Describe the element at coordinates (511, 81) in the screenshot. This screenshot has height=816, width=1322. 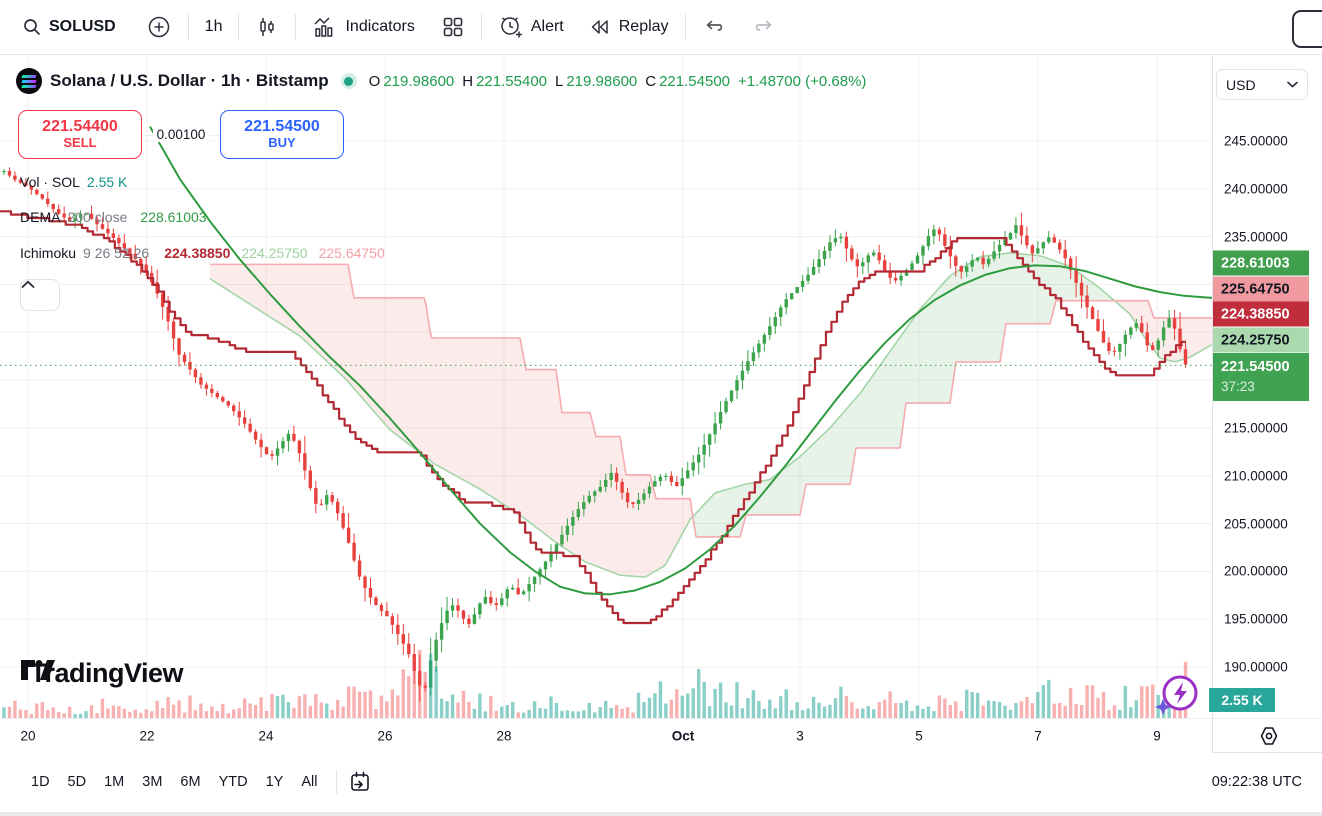
I see `high-value: 221.55400` at that location.